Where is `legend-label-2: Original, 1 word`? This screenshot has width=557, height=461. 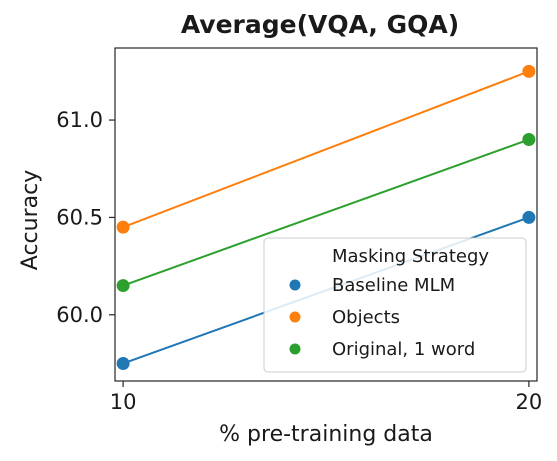
legend-label-2: Original, 1 word is located at coordinates (403, 349).